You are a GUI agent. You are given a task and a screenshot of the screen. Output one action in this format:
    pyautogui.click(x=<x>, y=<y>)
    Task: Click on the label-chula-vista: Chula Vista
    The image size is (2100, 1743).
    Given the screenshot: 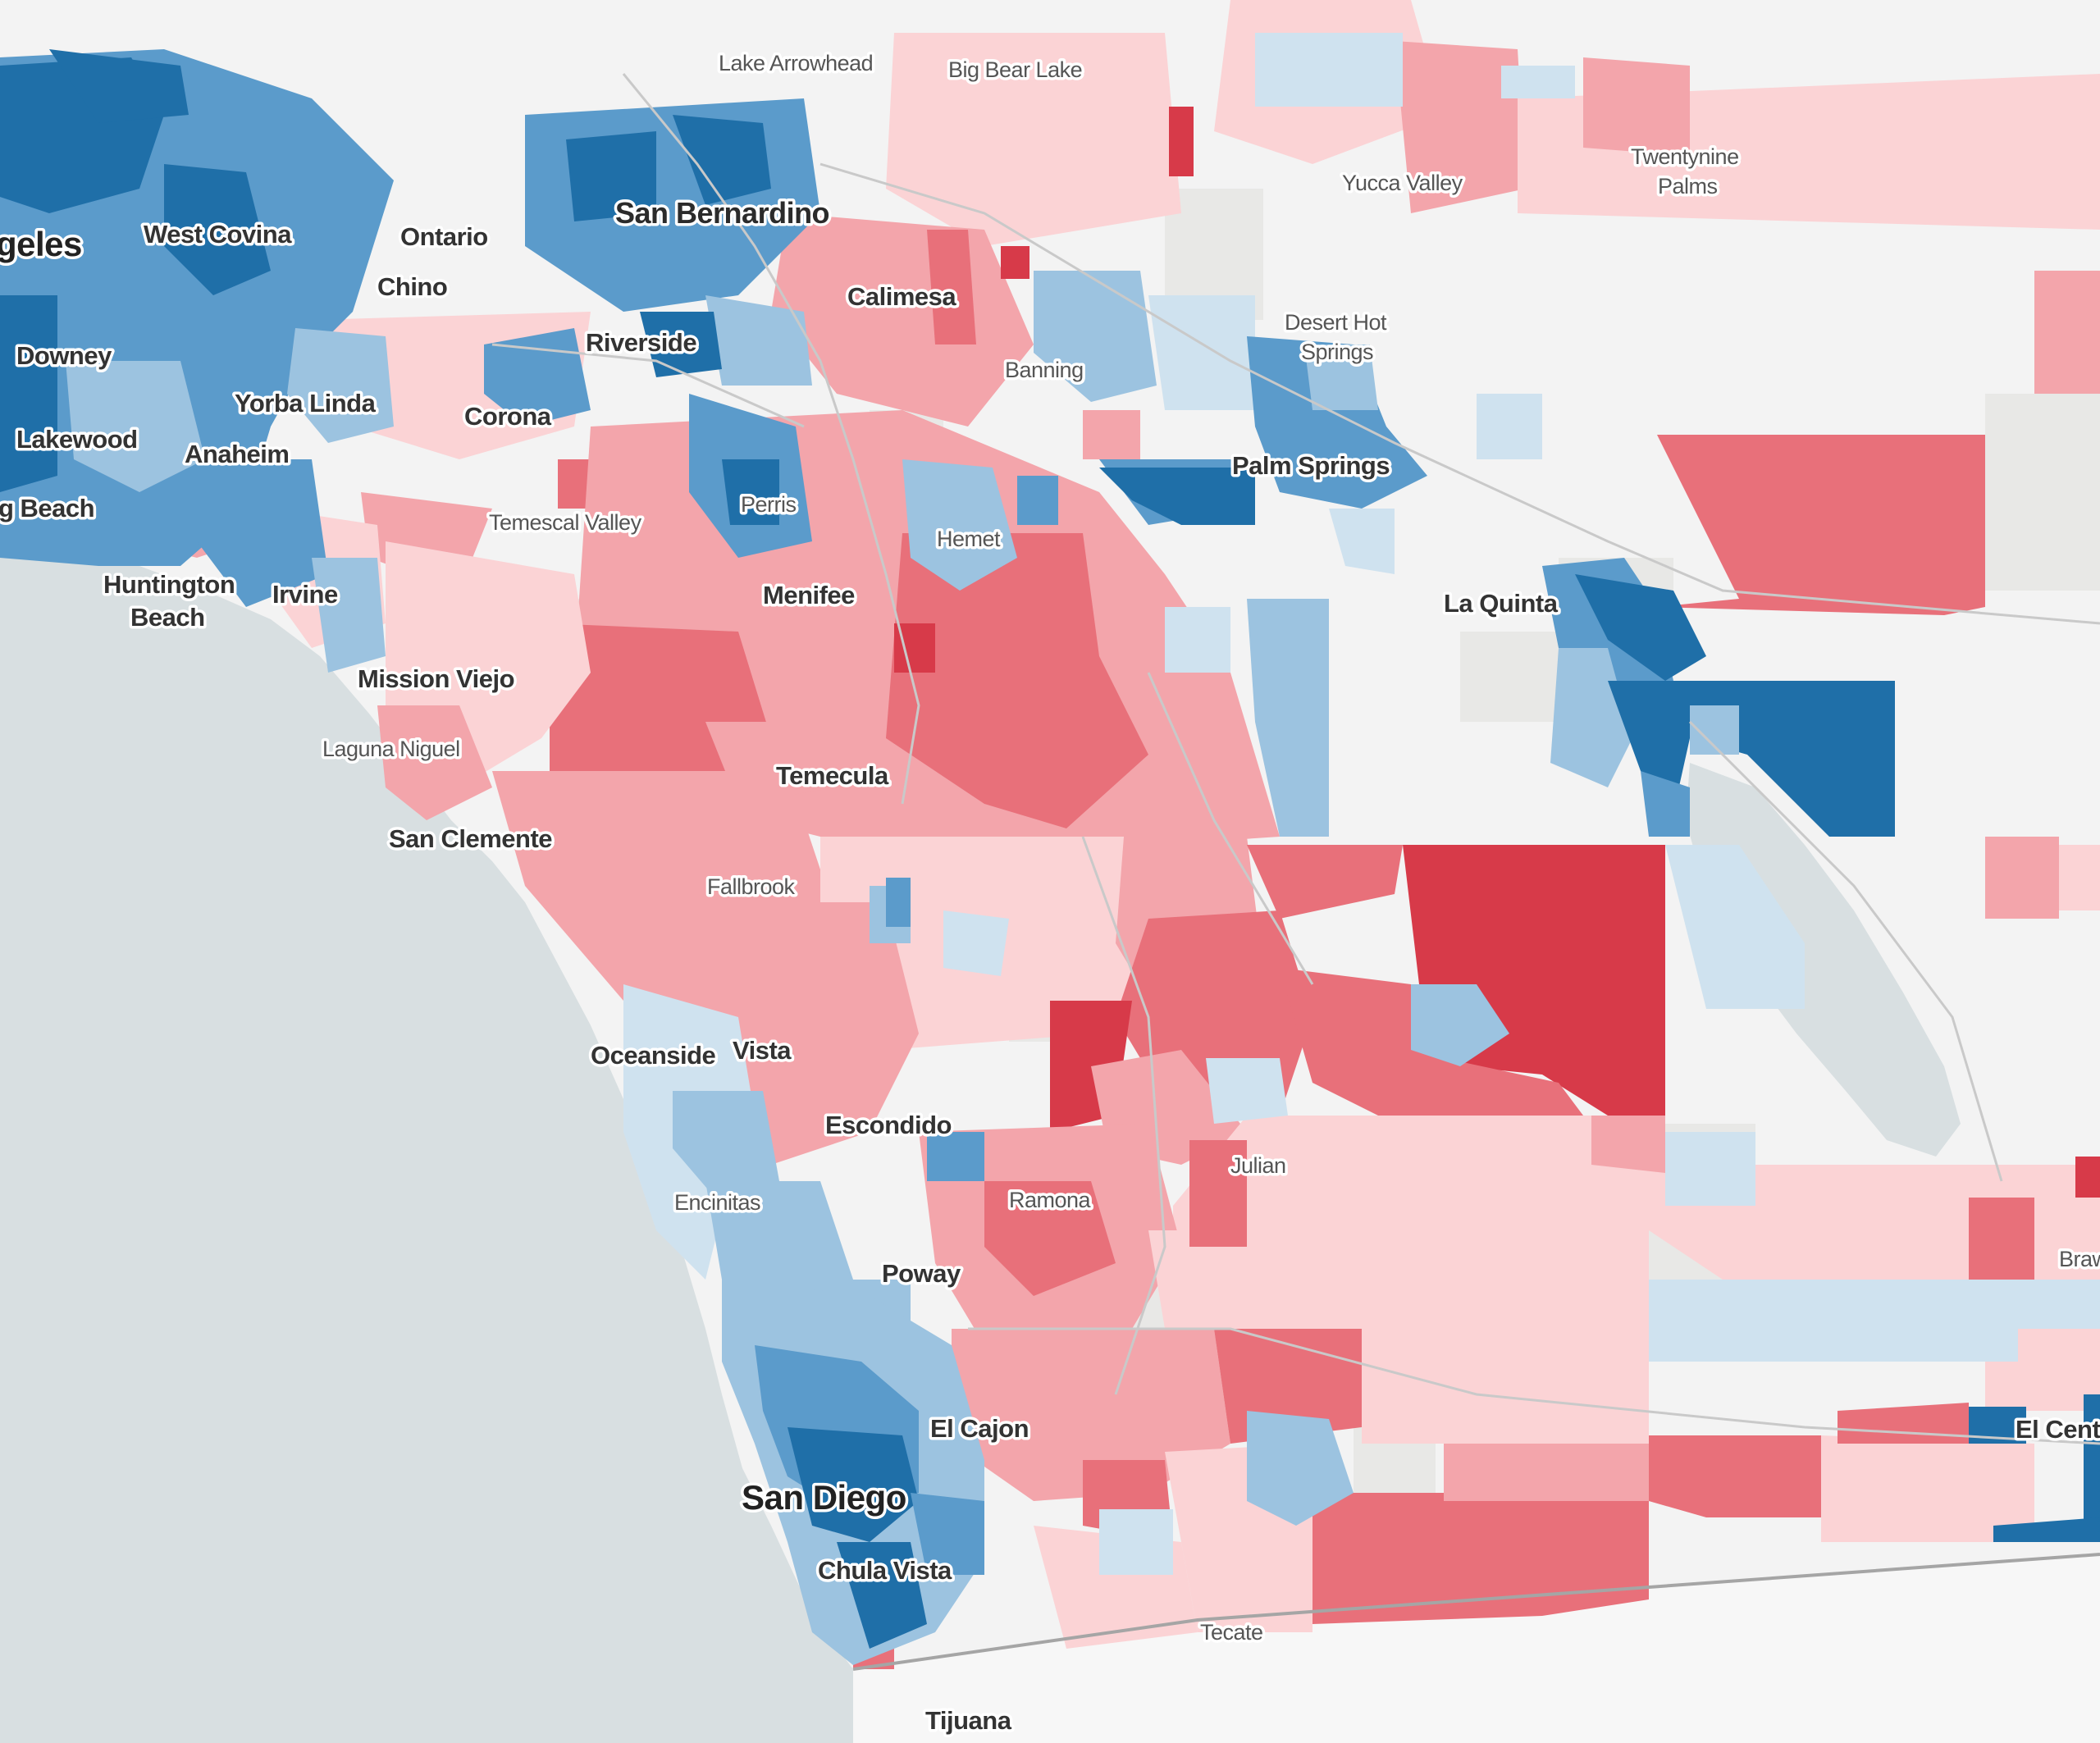 What is the action you would take?
    pyautogui.click(x=885, y=1570)
    